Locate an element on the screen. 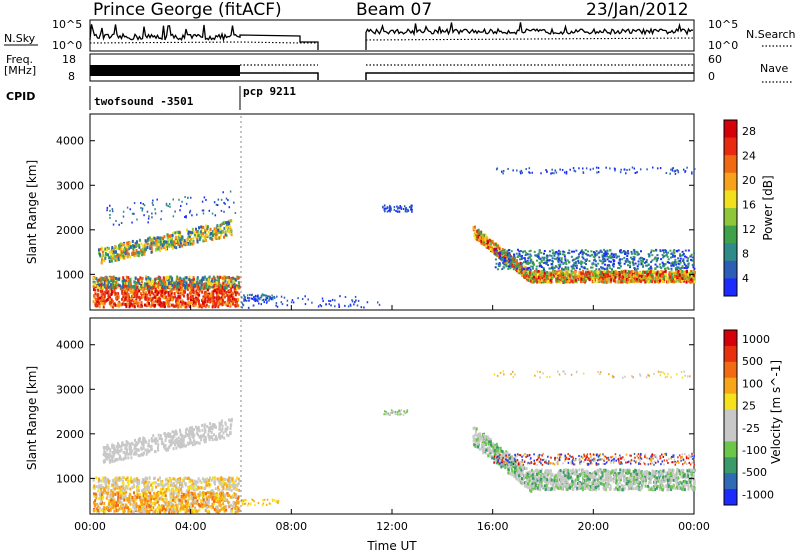 This screenshot has width=800, height=554. nsearch-dotted-line is located at coordinates (392, 40).